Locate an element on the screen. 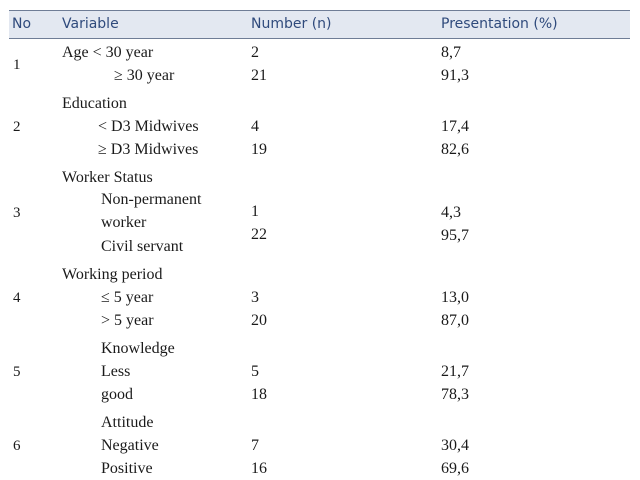 The width and height of the screenshot is (640, 480). row-1-n-1: 2 is located at coordinates (255, 52).